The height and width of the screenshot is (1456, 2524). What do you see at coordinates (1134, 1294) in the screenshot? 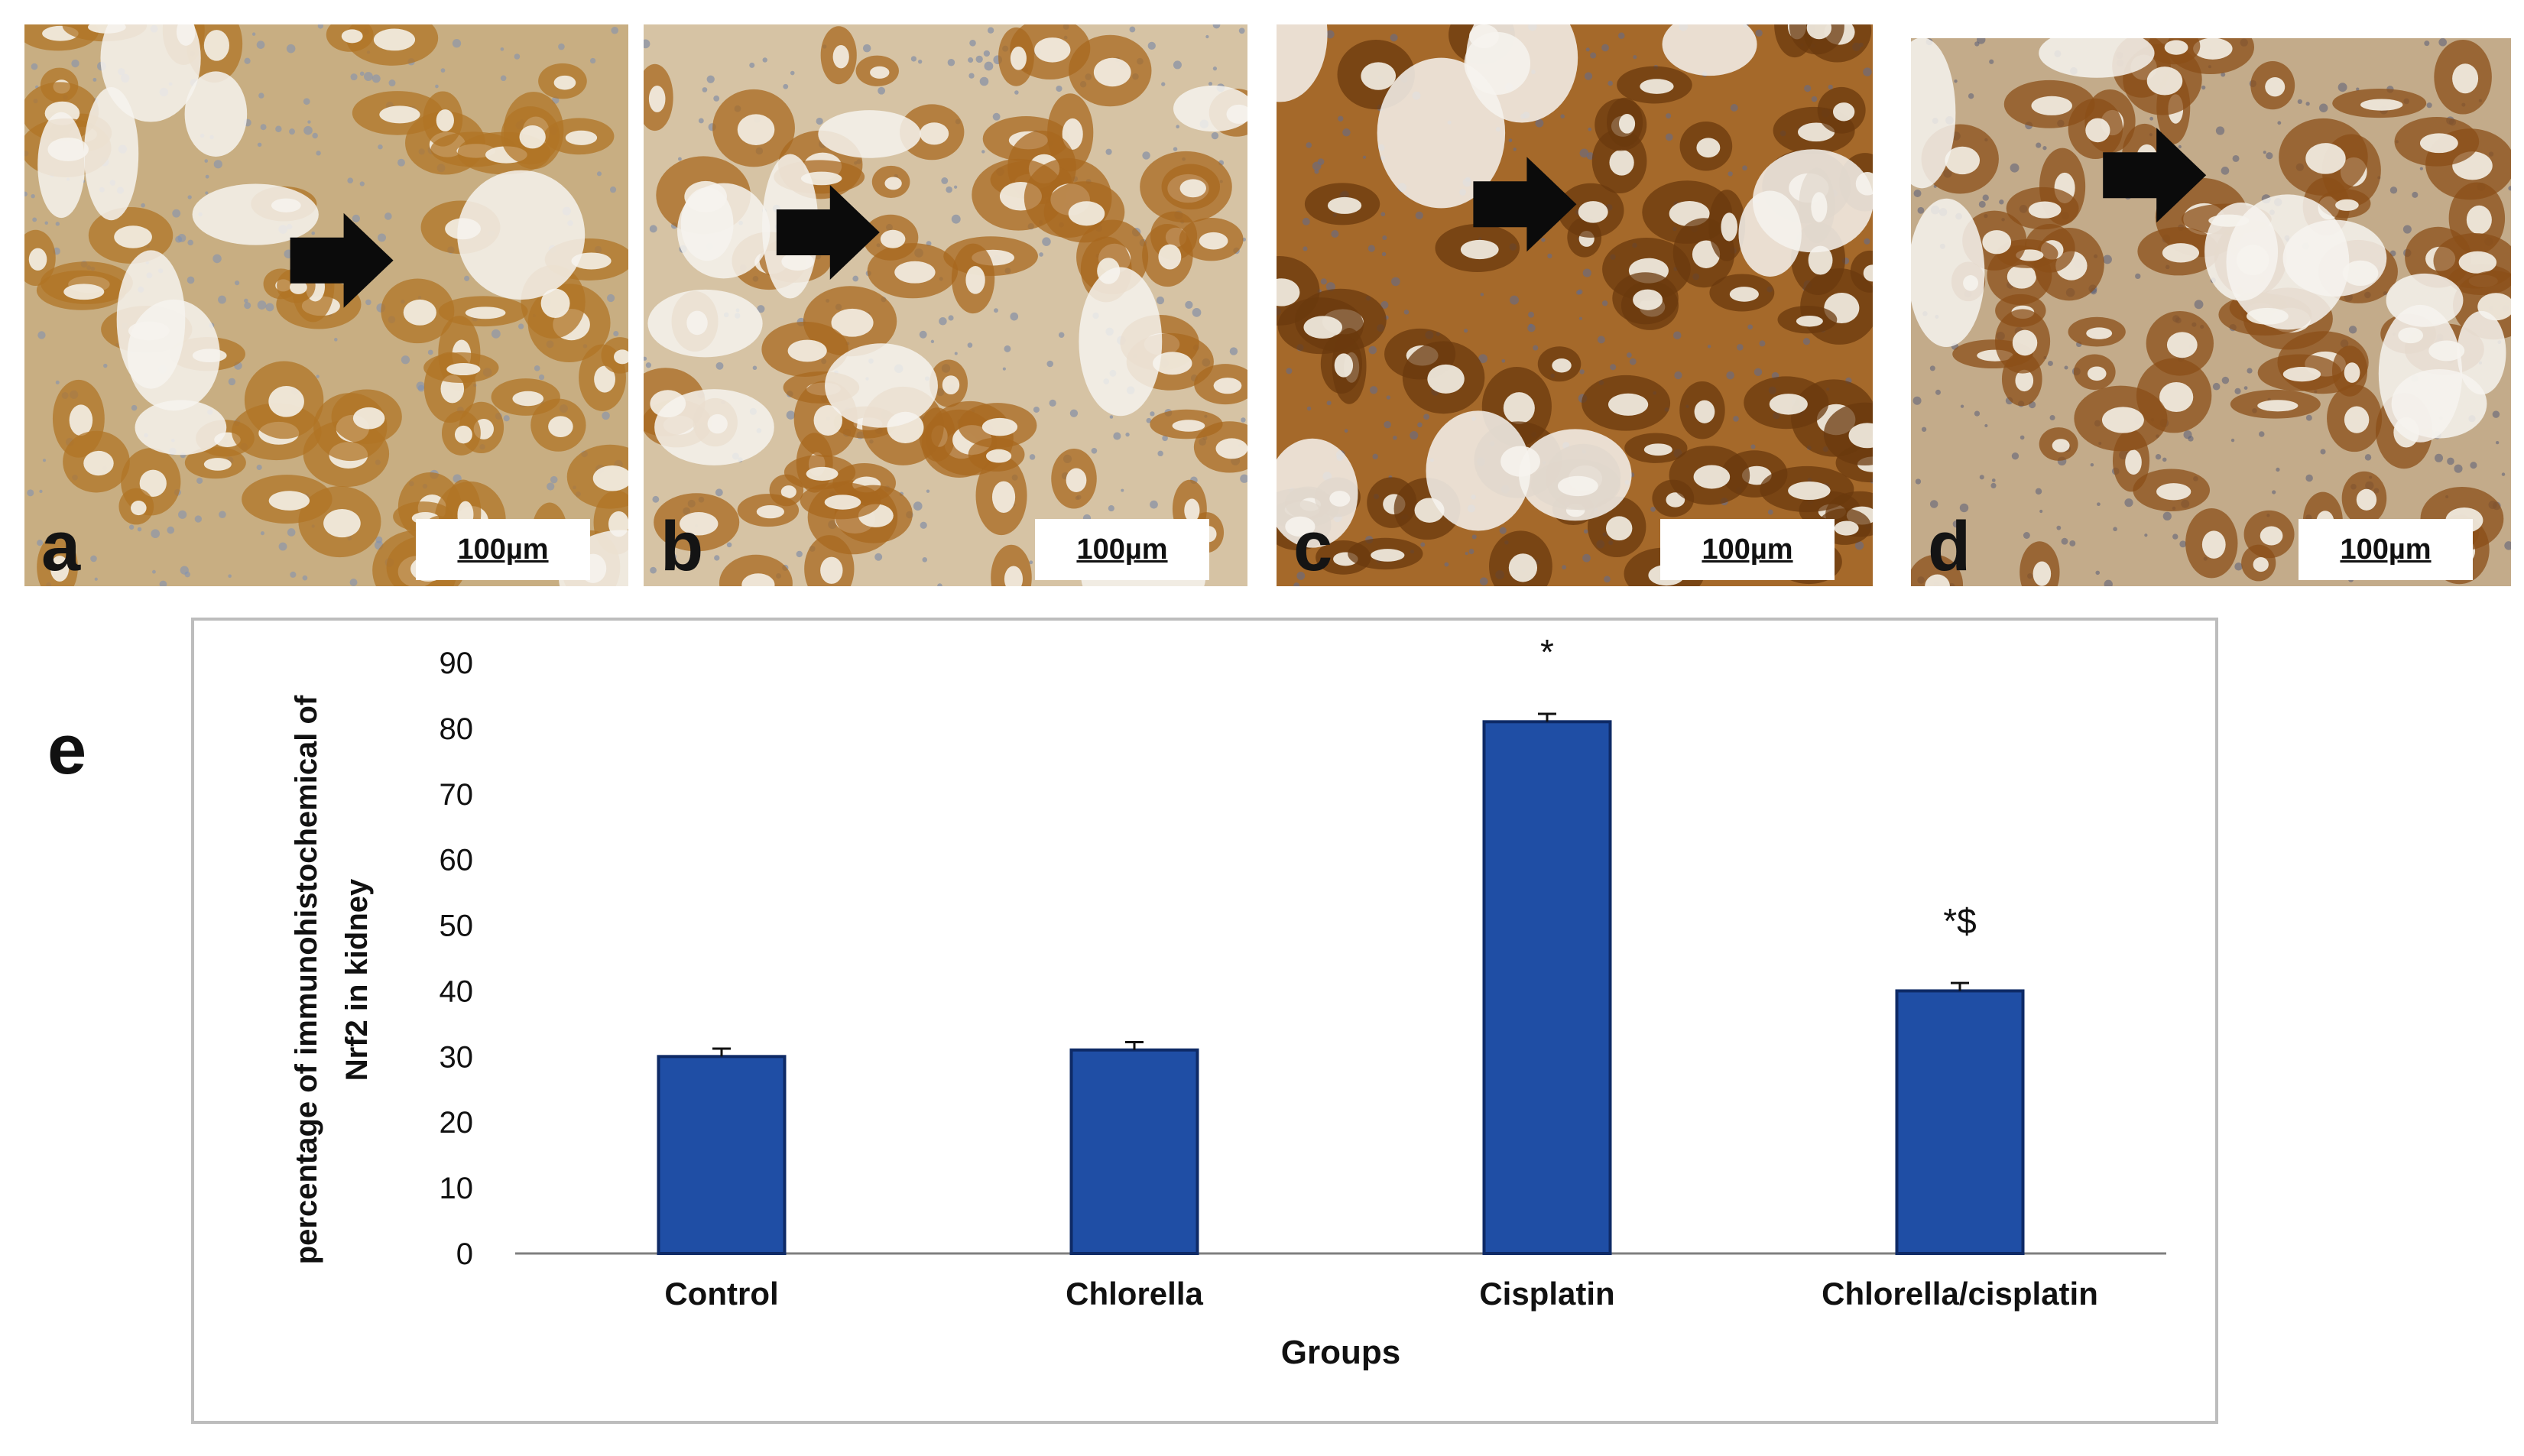
I see `x-tick-label: Chlorella` at bounding box center [1134, 1294].